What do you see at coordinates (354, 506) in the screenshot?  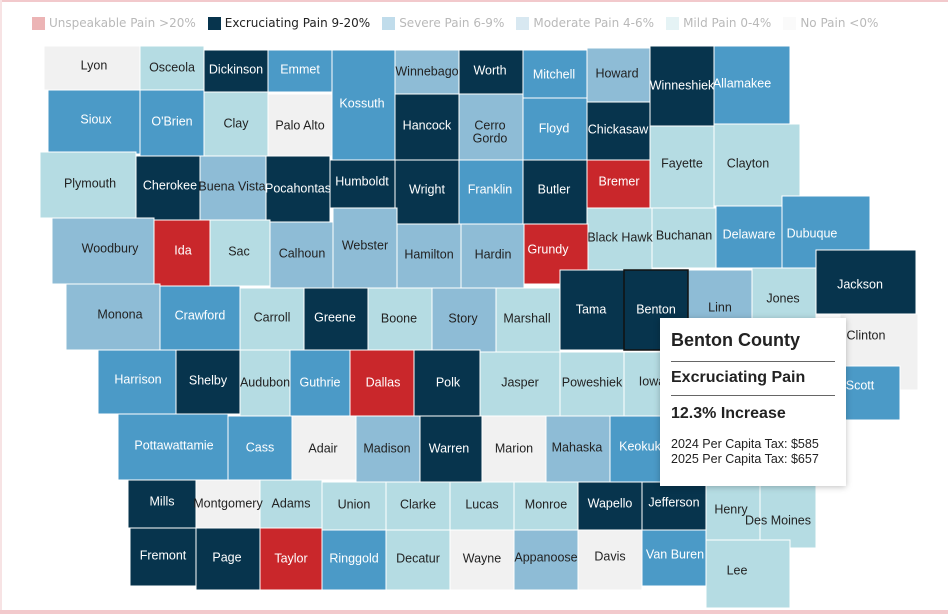 I see `county-union` at bounding box center [354, 506].